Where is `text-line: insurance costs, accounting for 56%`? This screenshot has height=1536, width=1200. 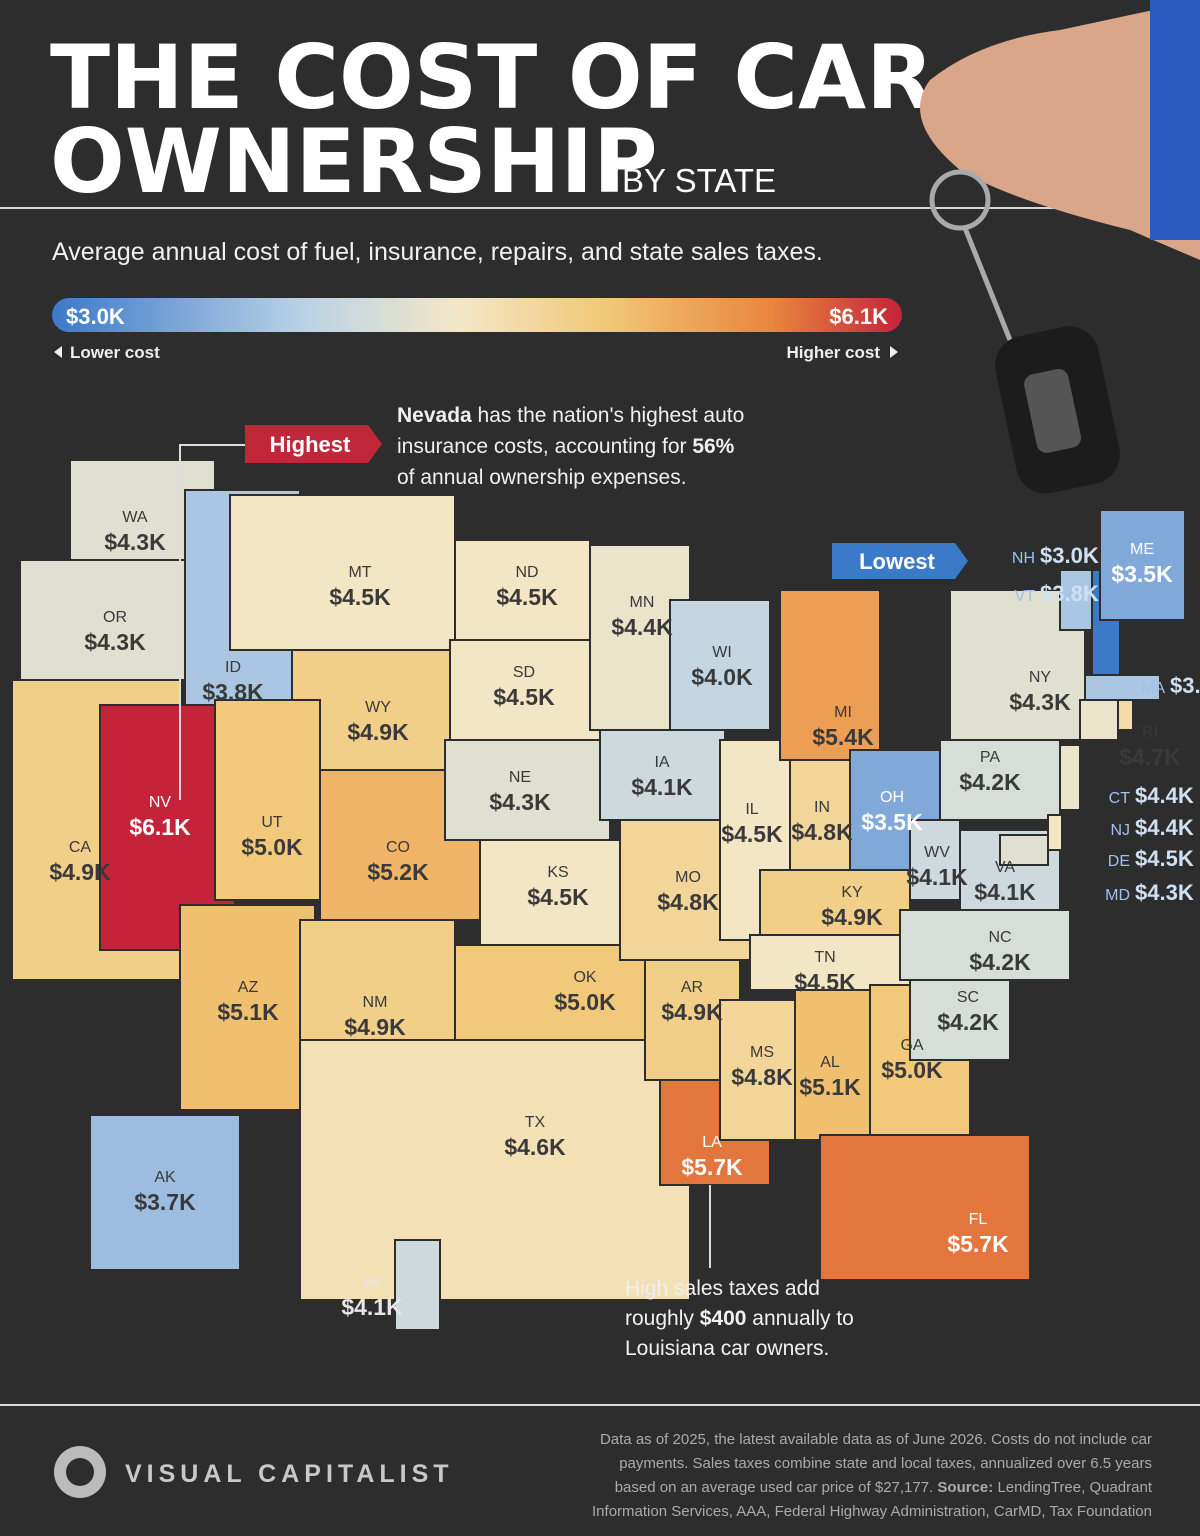 text-line: insurance costs, accounting for 56% is located at coordinates (566, 446).